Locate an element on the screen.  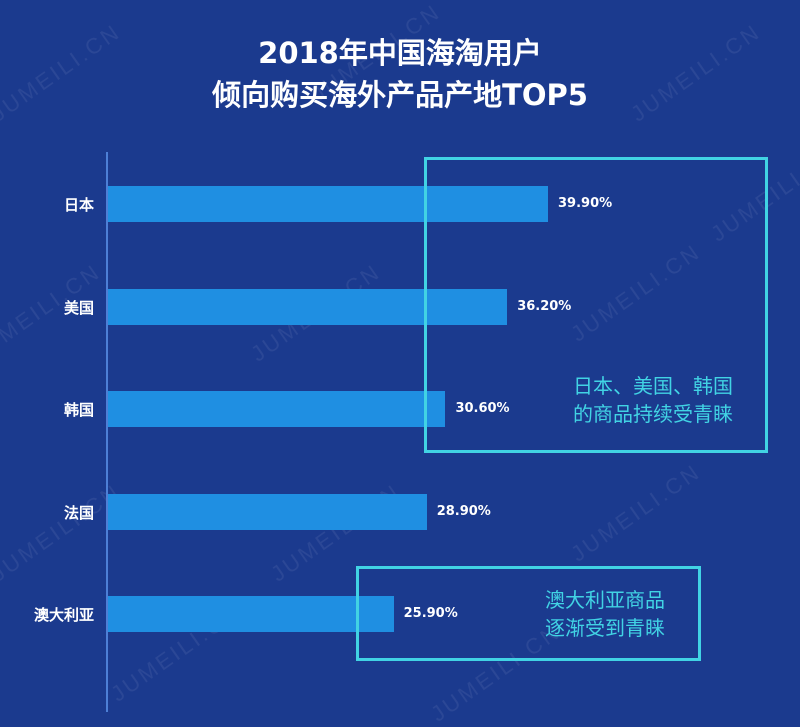
annotation-1-line-2: 的商品持续受青睐 is located at coordinates (653, 414).